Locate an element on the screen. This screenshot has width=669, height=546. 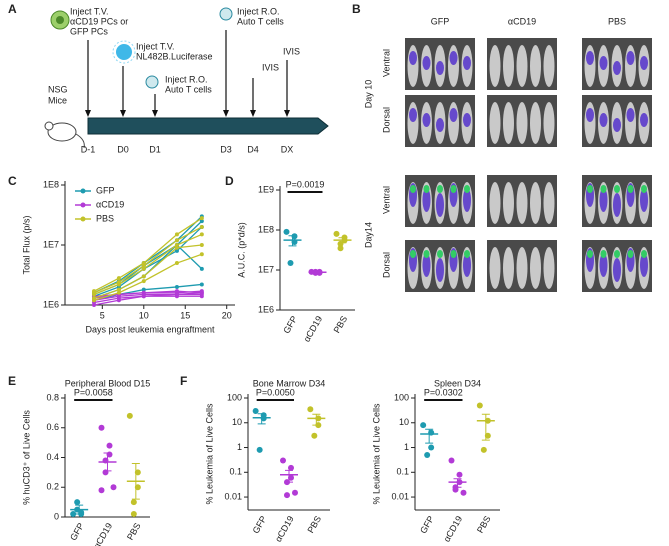
p-value: P=0.0302 is located at coordinates (443, 392).